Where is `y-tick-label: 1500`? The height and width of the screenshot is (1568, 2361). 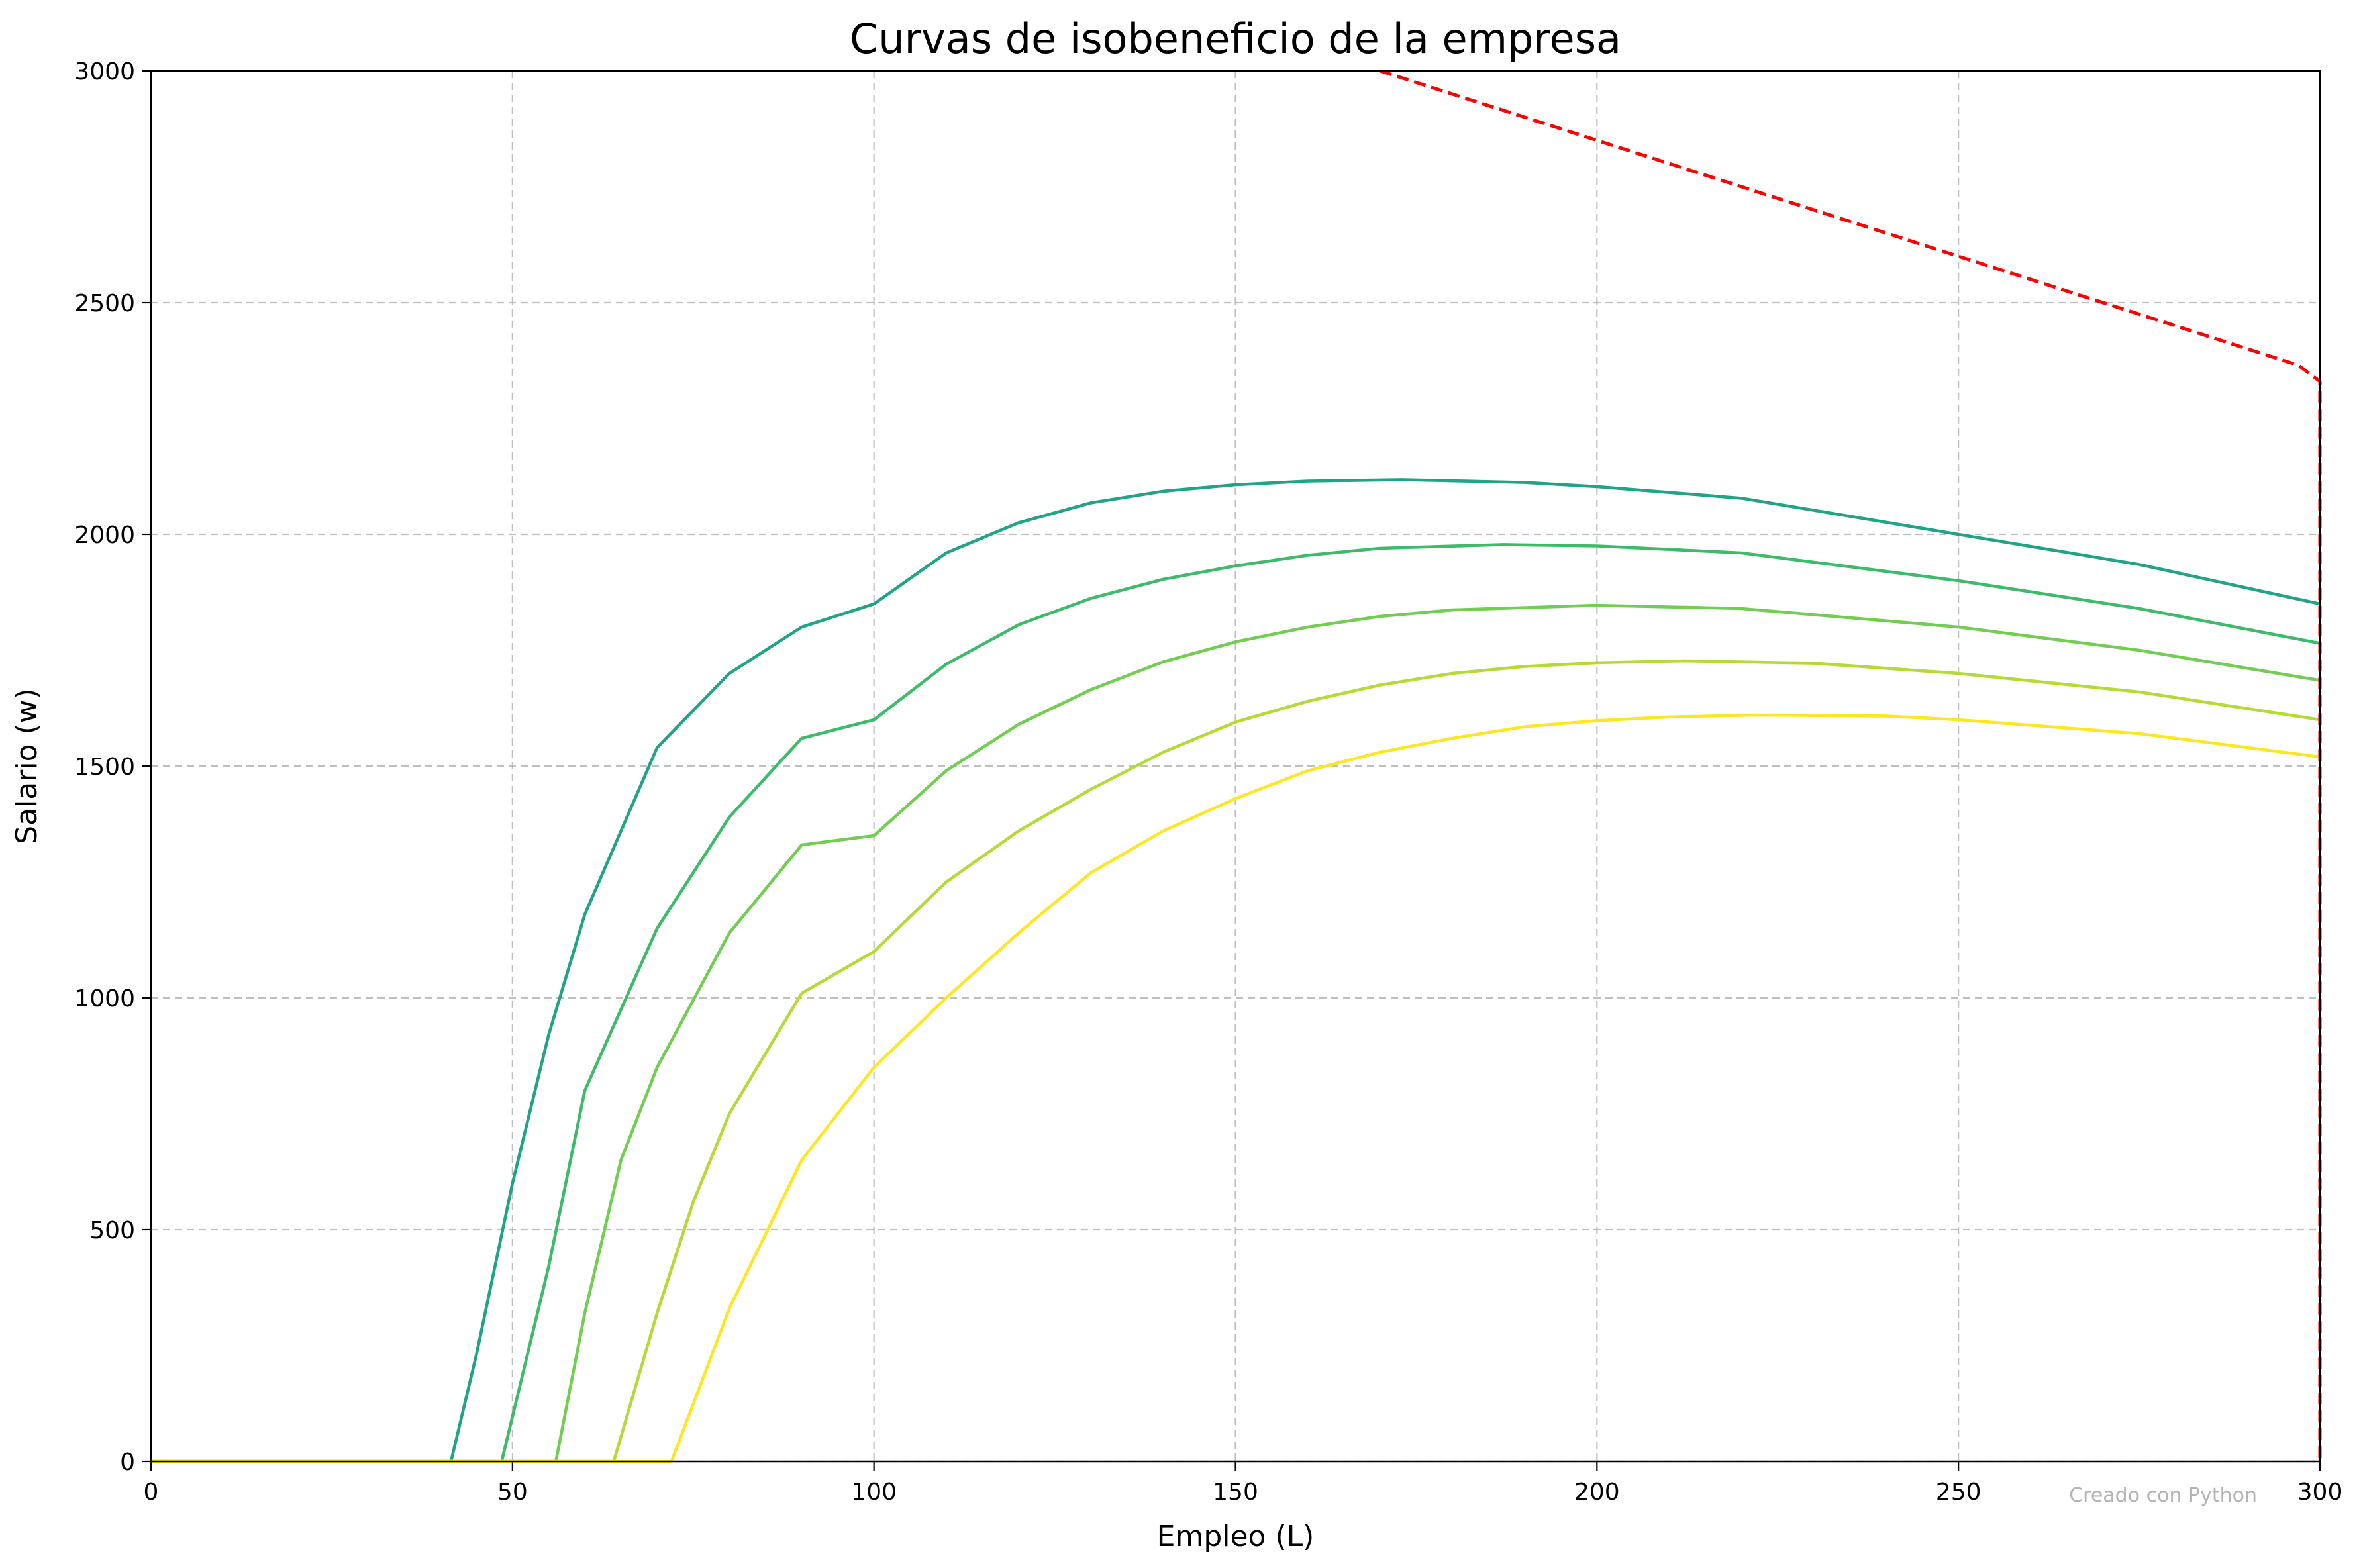
y-tick-label: 1500 is located at coordinates (104, 767).